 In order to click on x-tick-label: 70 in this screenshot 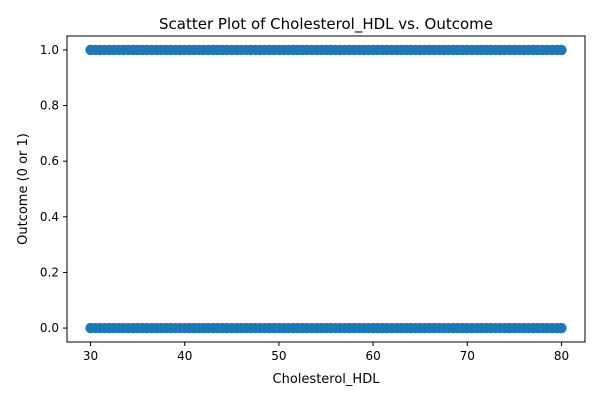, I will do `click(467, 356)`.